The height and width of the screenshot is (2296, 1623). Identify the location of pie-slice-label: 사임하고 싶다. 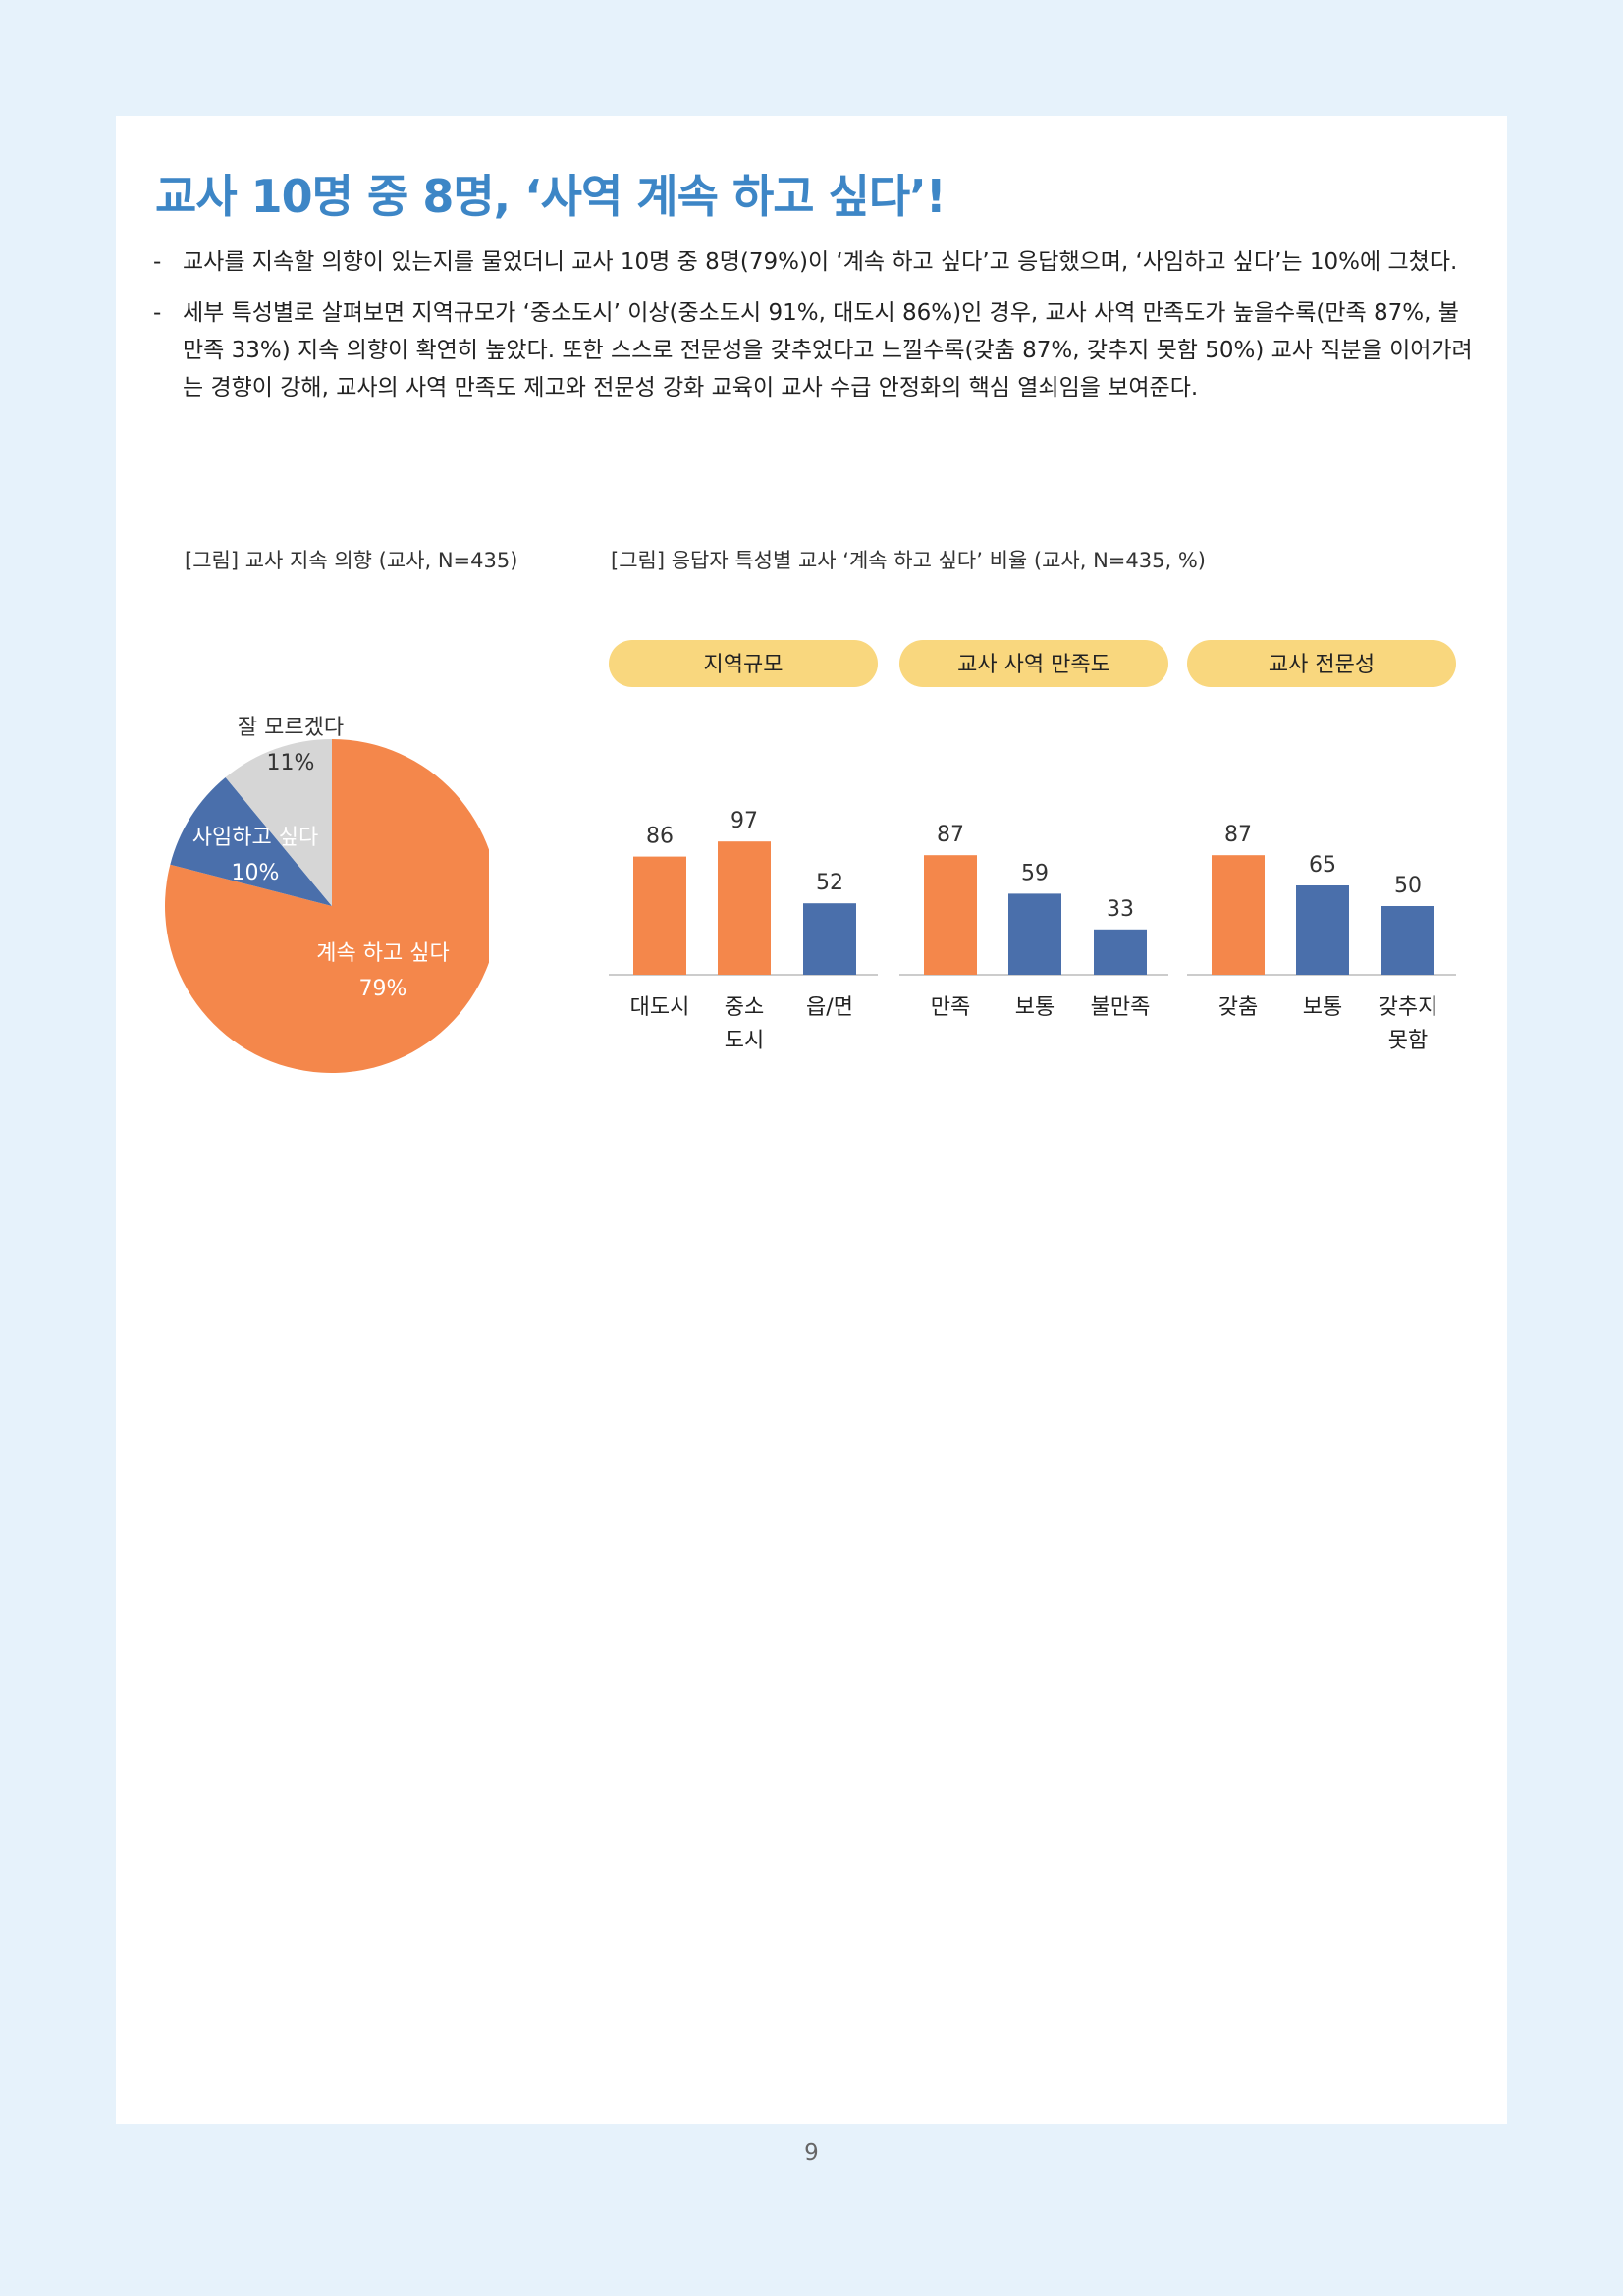
(255, 838).